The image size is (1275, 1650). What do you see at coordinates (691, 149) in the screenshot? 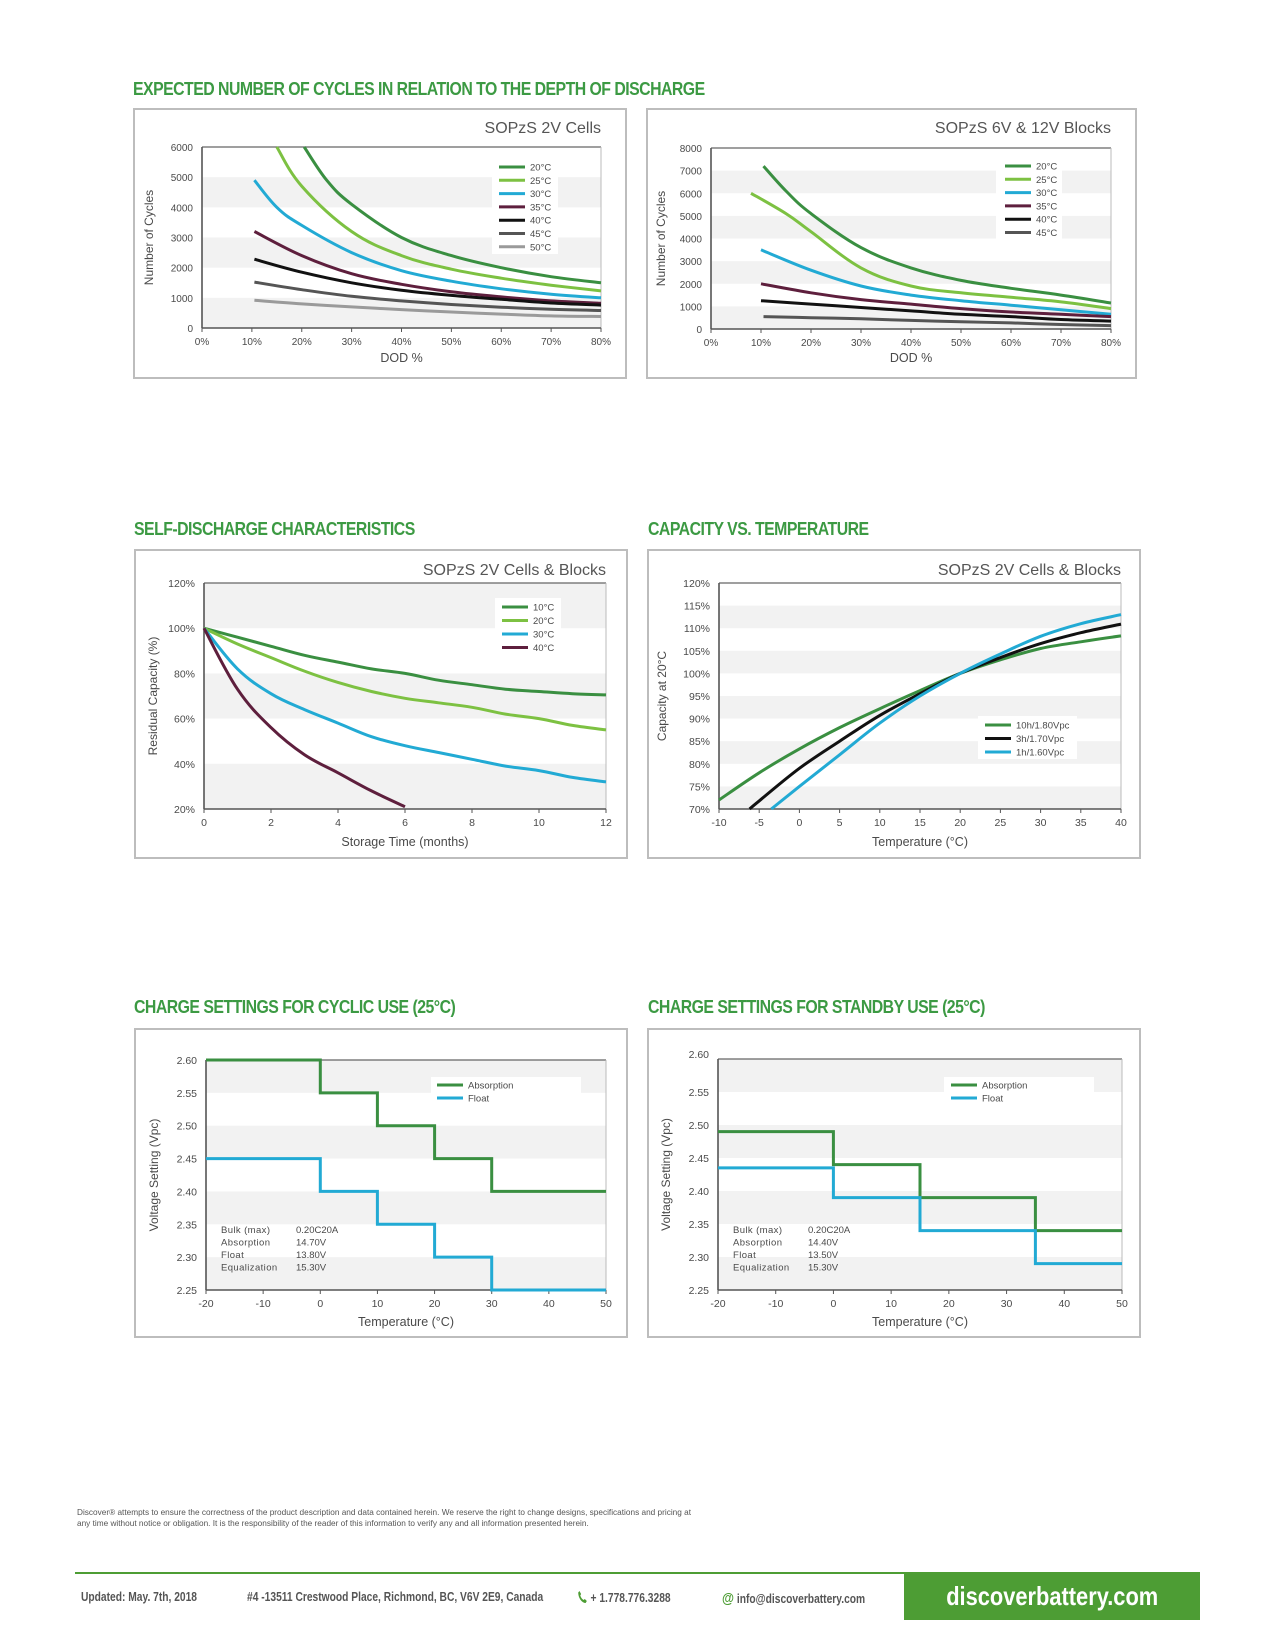
I see `y-tick-label: 8000` at bounding box center [691, 149].